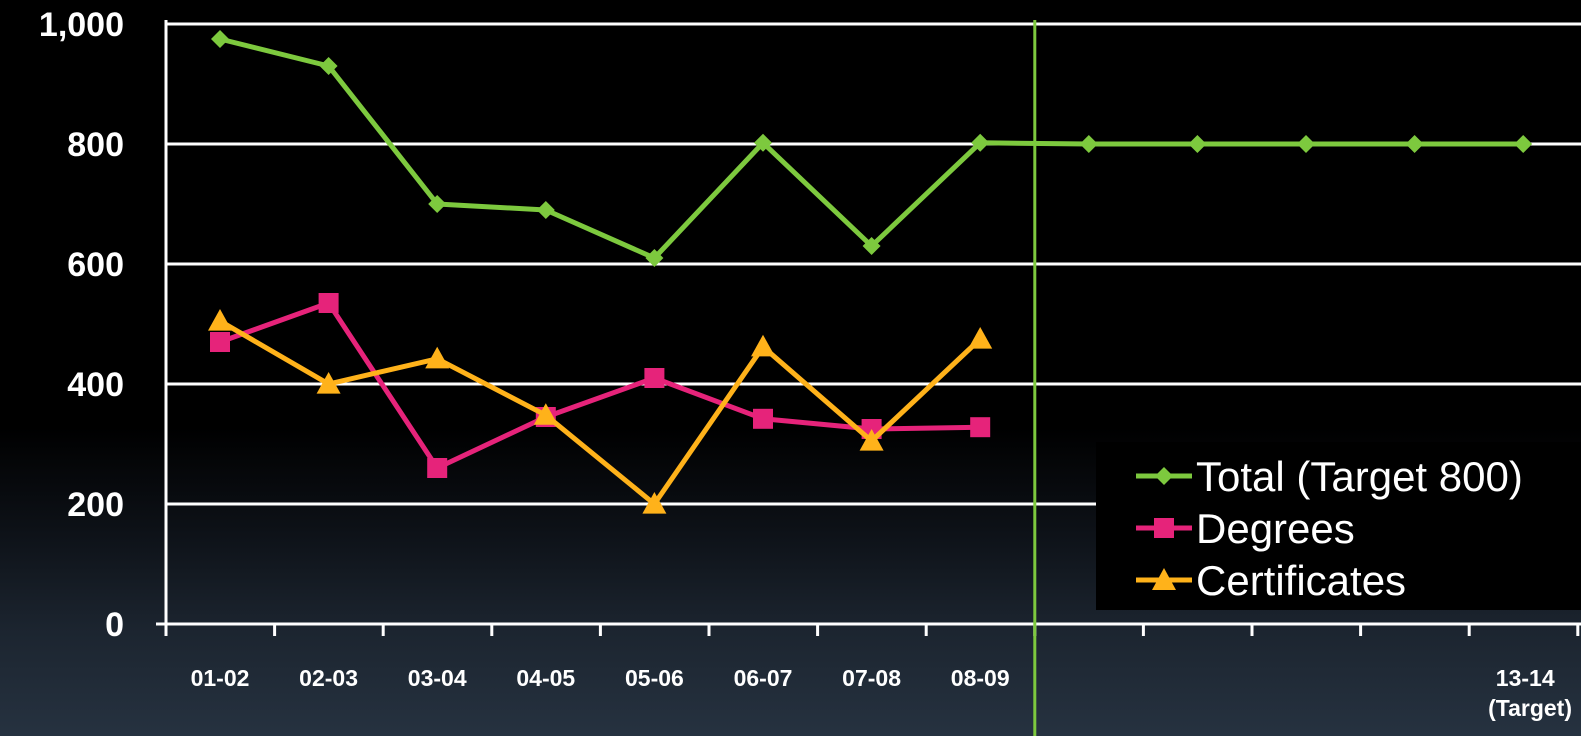 This screenshot has height=736, width=1581. I want to click on x-tick-label: 03-04, so click(437, 678).